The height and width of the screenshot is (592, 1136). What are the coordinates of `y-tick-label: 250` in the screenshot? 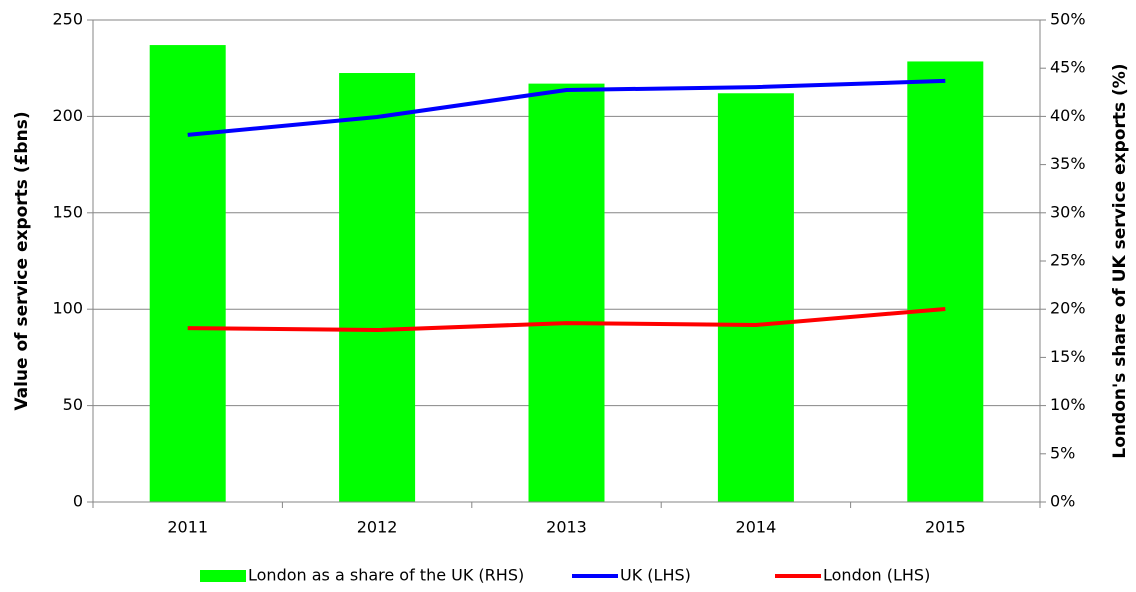 It's located at (67, 19).